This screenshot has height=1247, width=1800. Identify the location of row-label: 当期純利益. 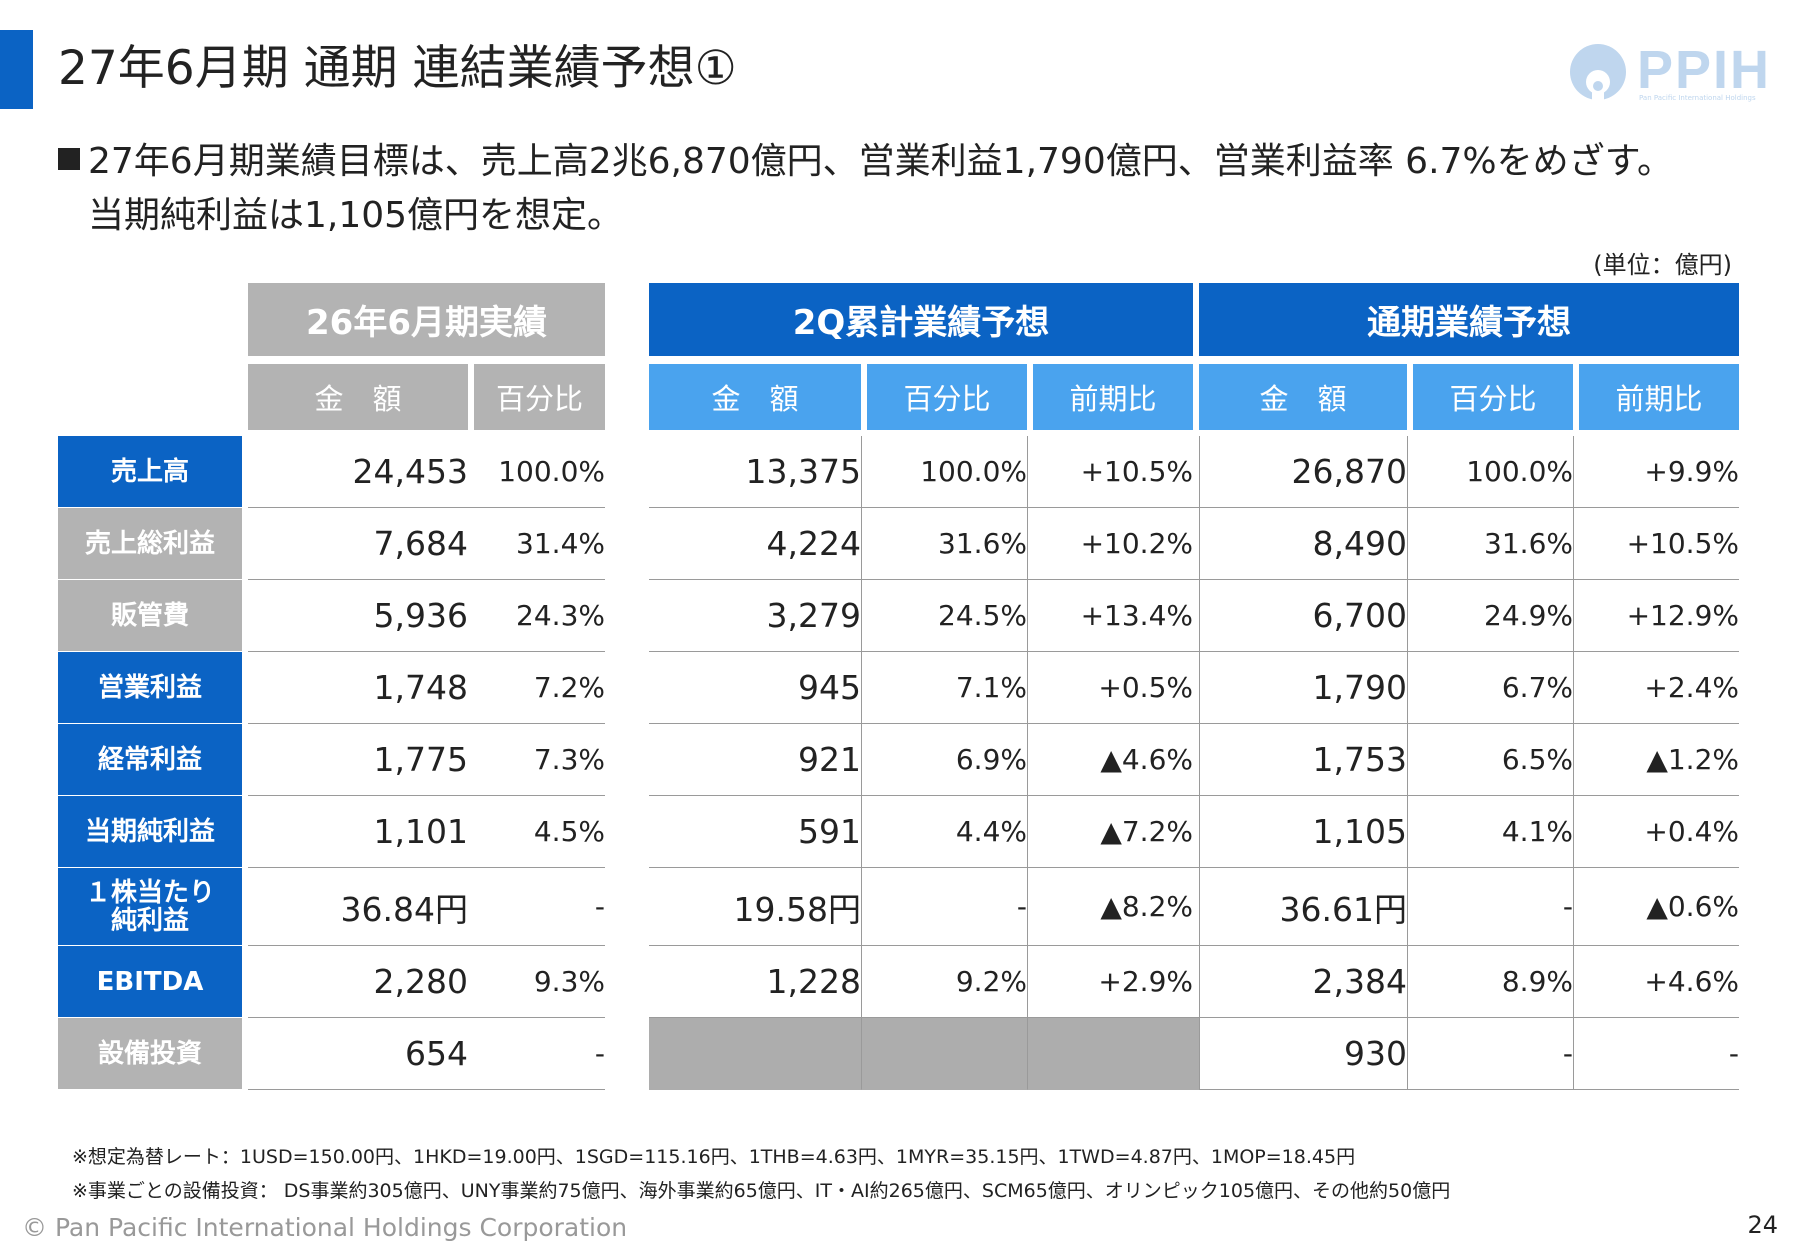
(150, 832).